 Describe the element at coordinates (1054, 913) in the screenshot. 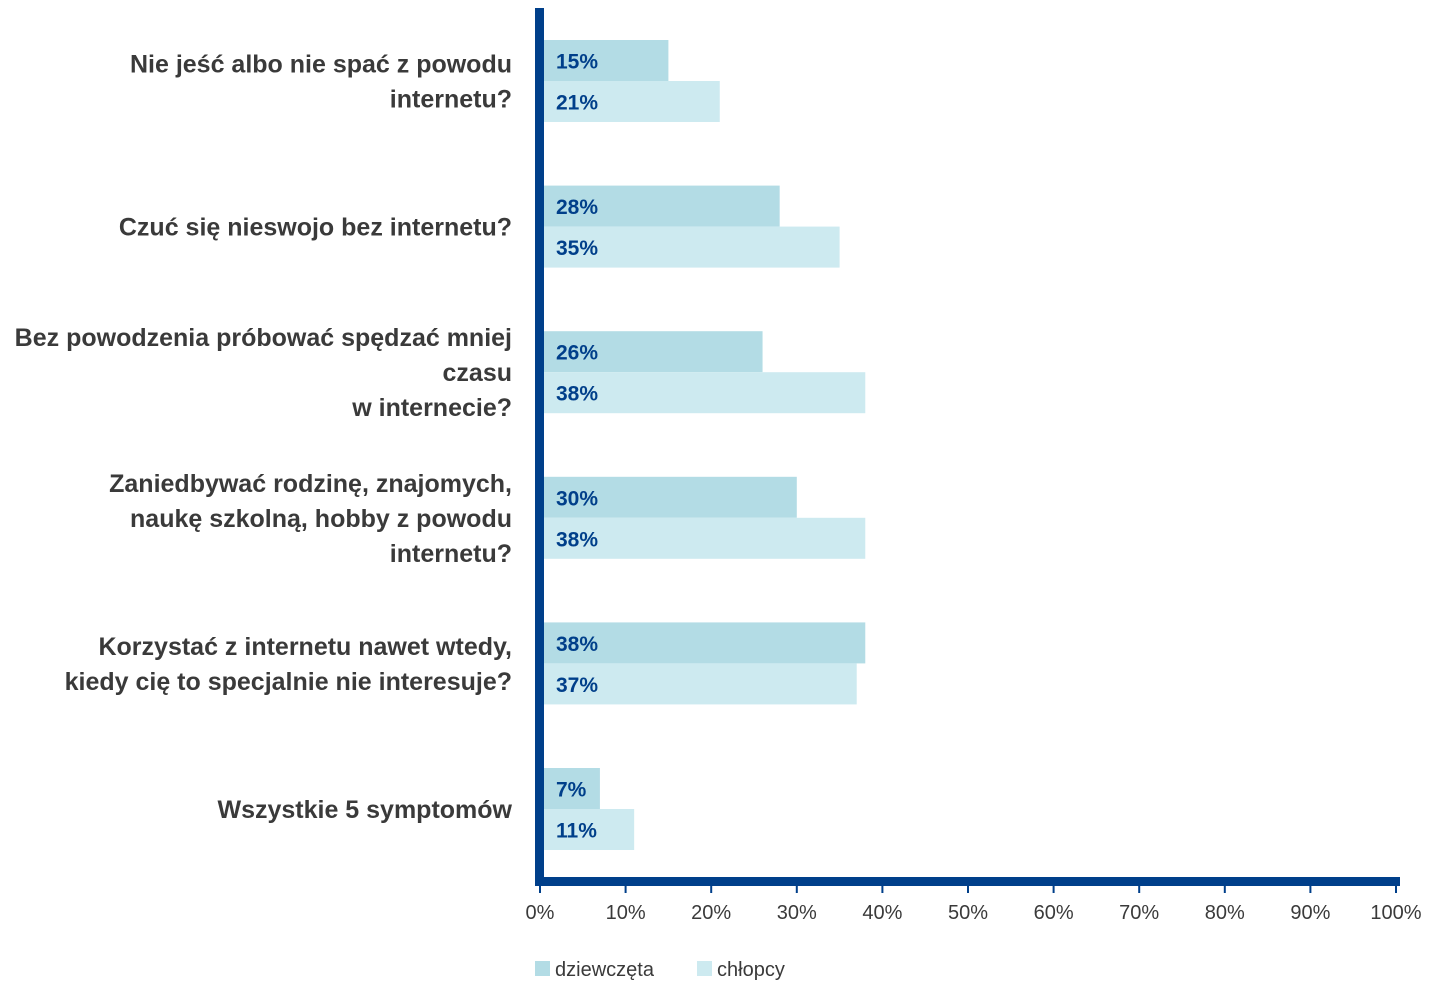

I see `x-tick-label: 60%` at that location.